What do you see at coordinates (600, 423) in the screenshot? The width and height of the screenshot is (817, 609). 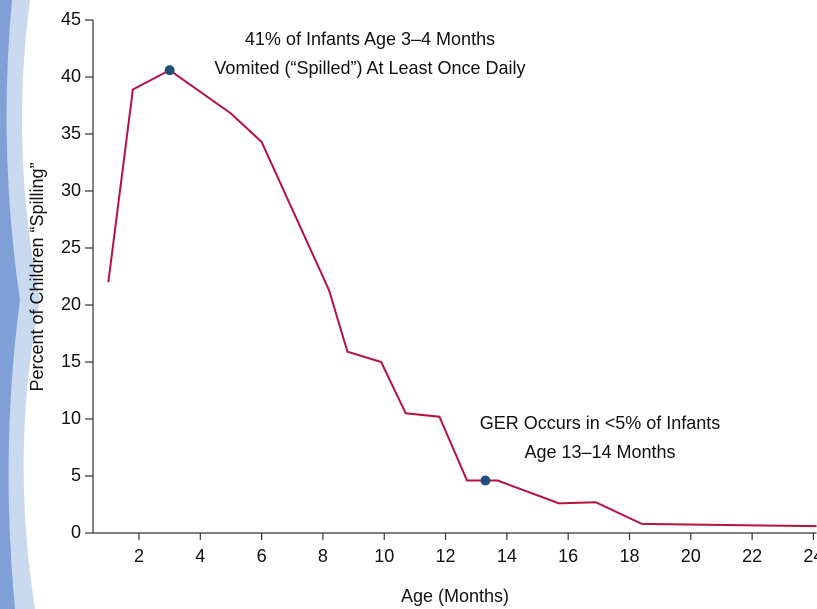 I see `annotation-text: GER Occurs in <5% of Infants` at bounding box center [600, 423].